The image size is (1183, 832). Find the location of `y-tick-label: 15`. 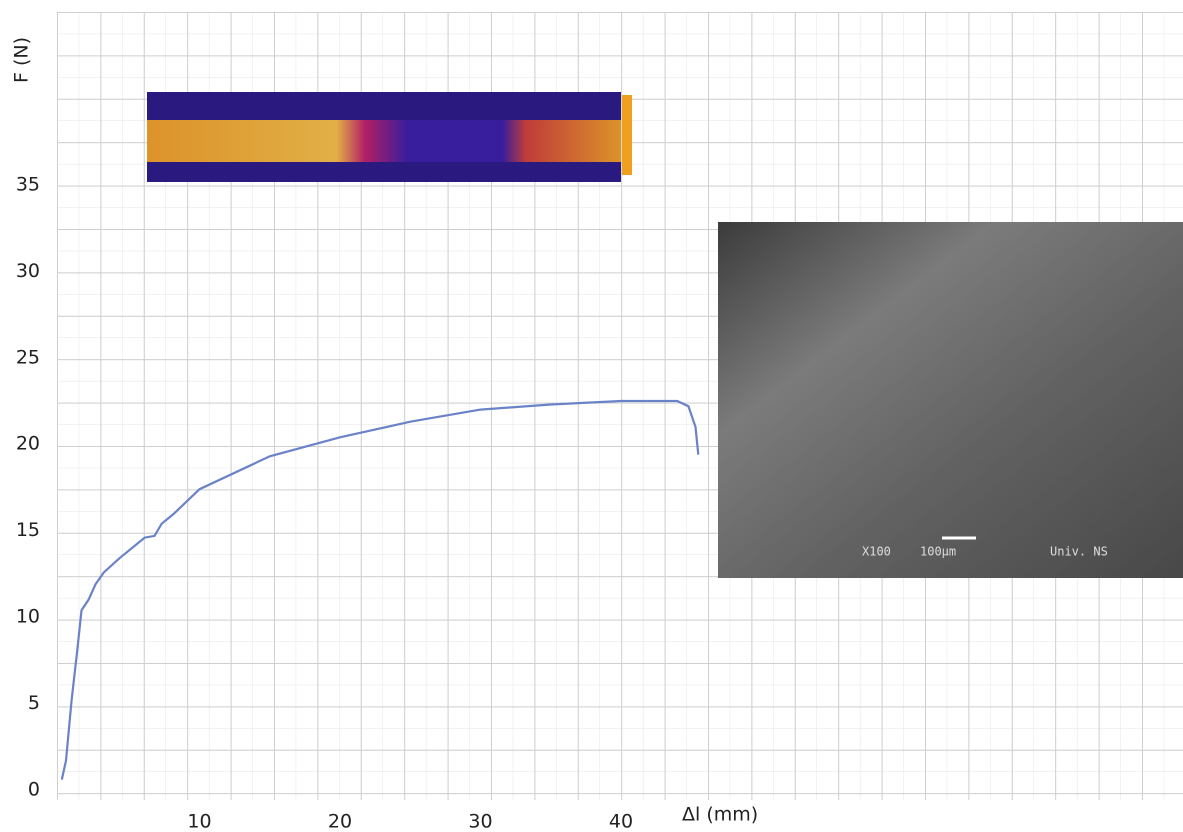

y-tick-label: 15 is located at coordinates (28, 530).